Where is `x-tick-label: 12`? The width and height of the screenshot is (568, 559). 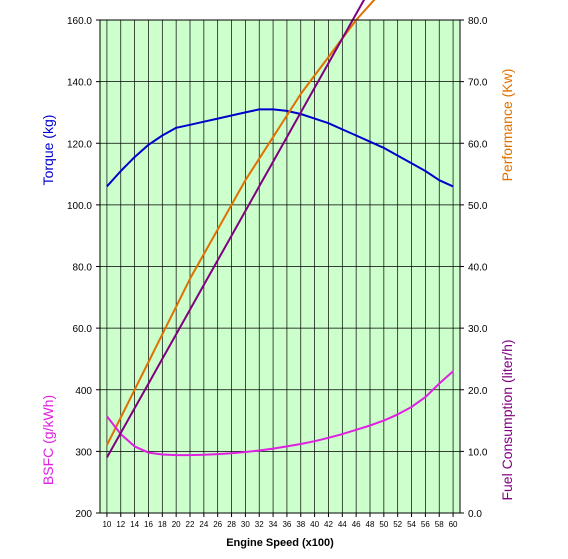
x-tick-label: 12 is located at coordinates (120, 524).